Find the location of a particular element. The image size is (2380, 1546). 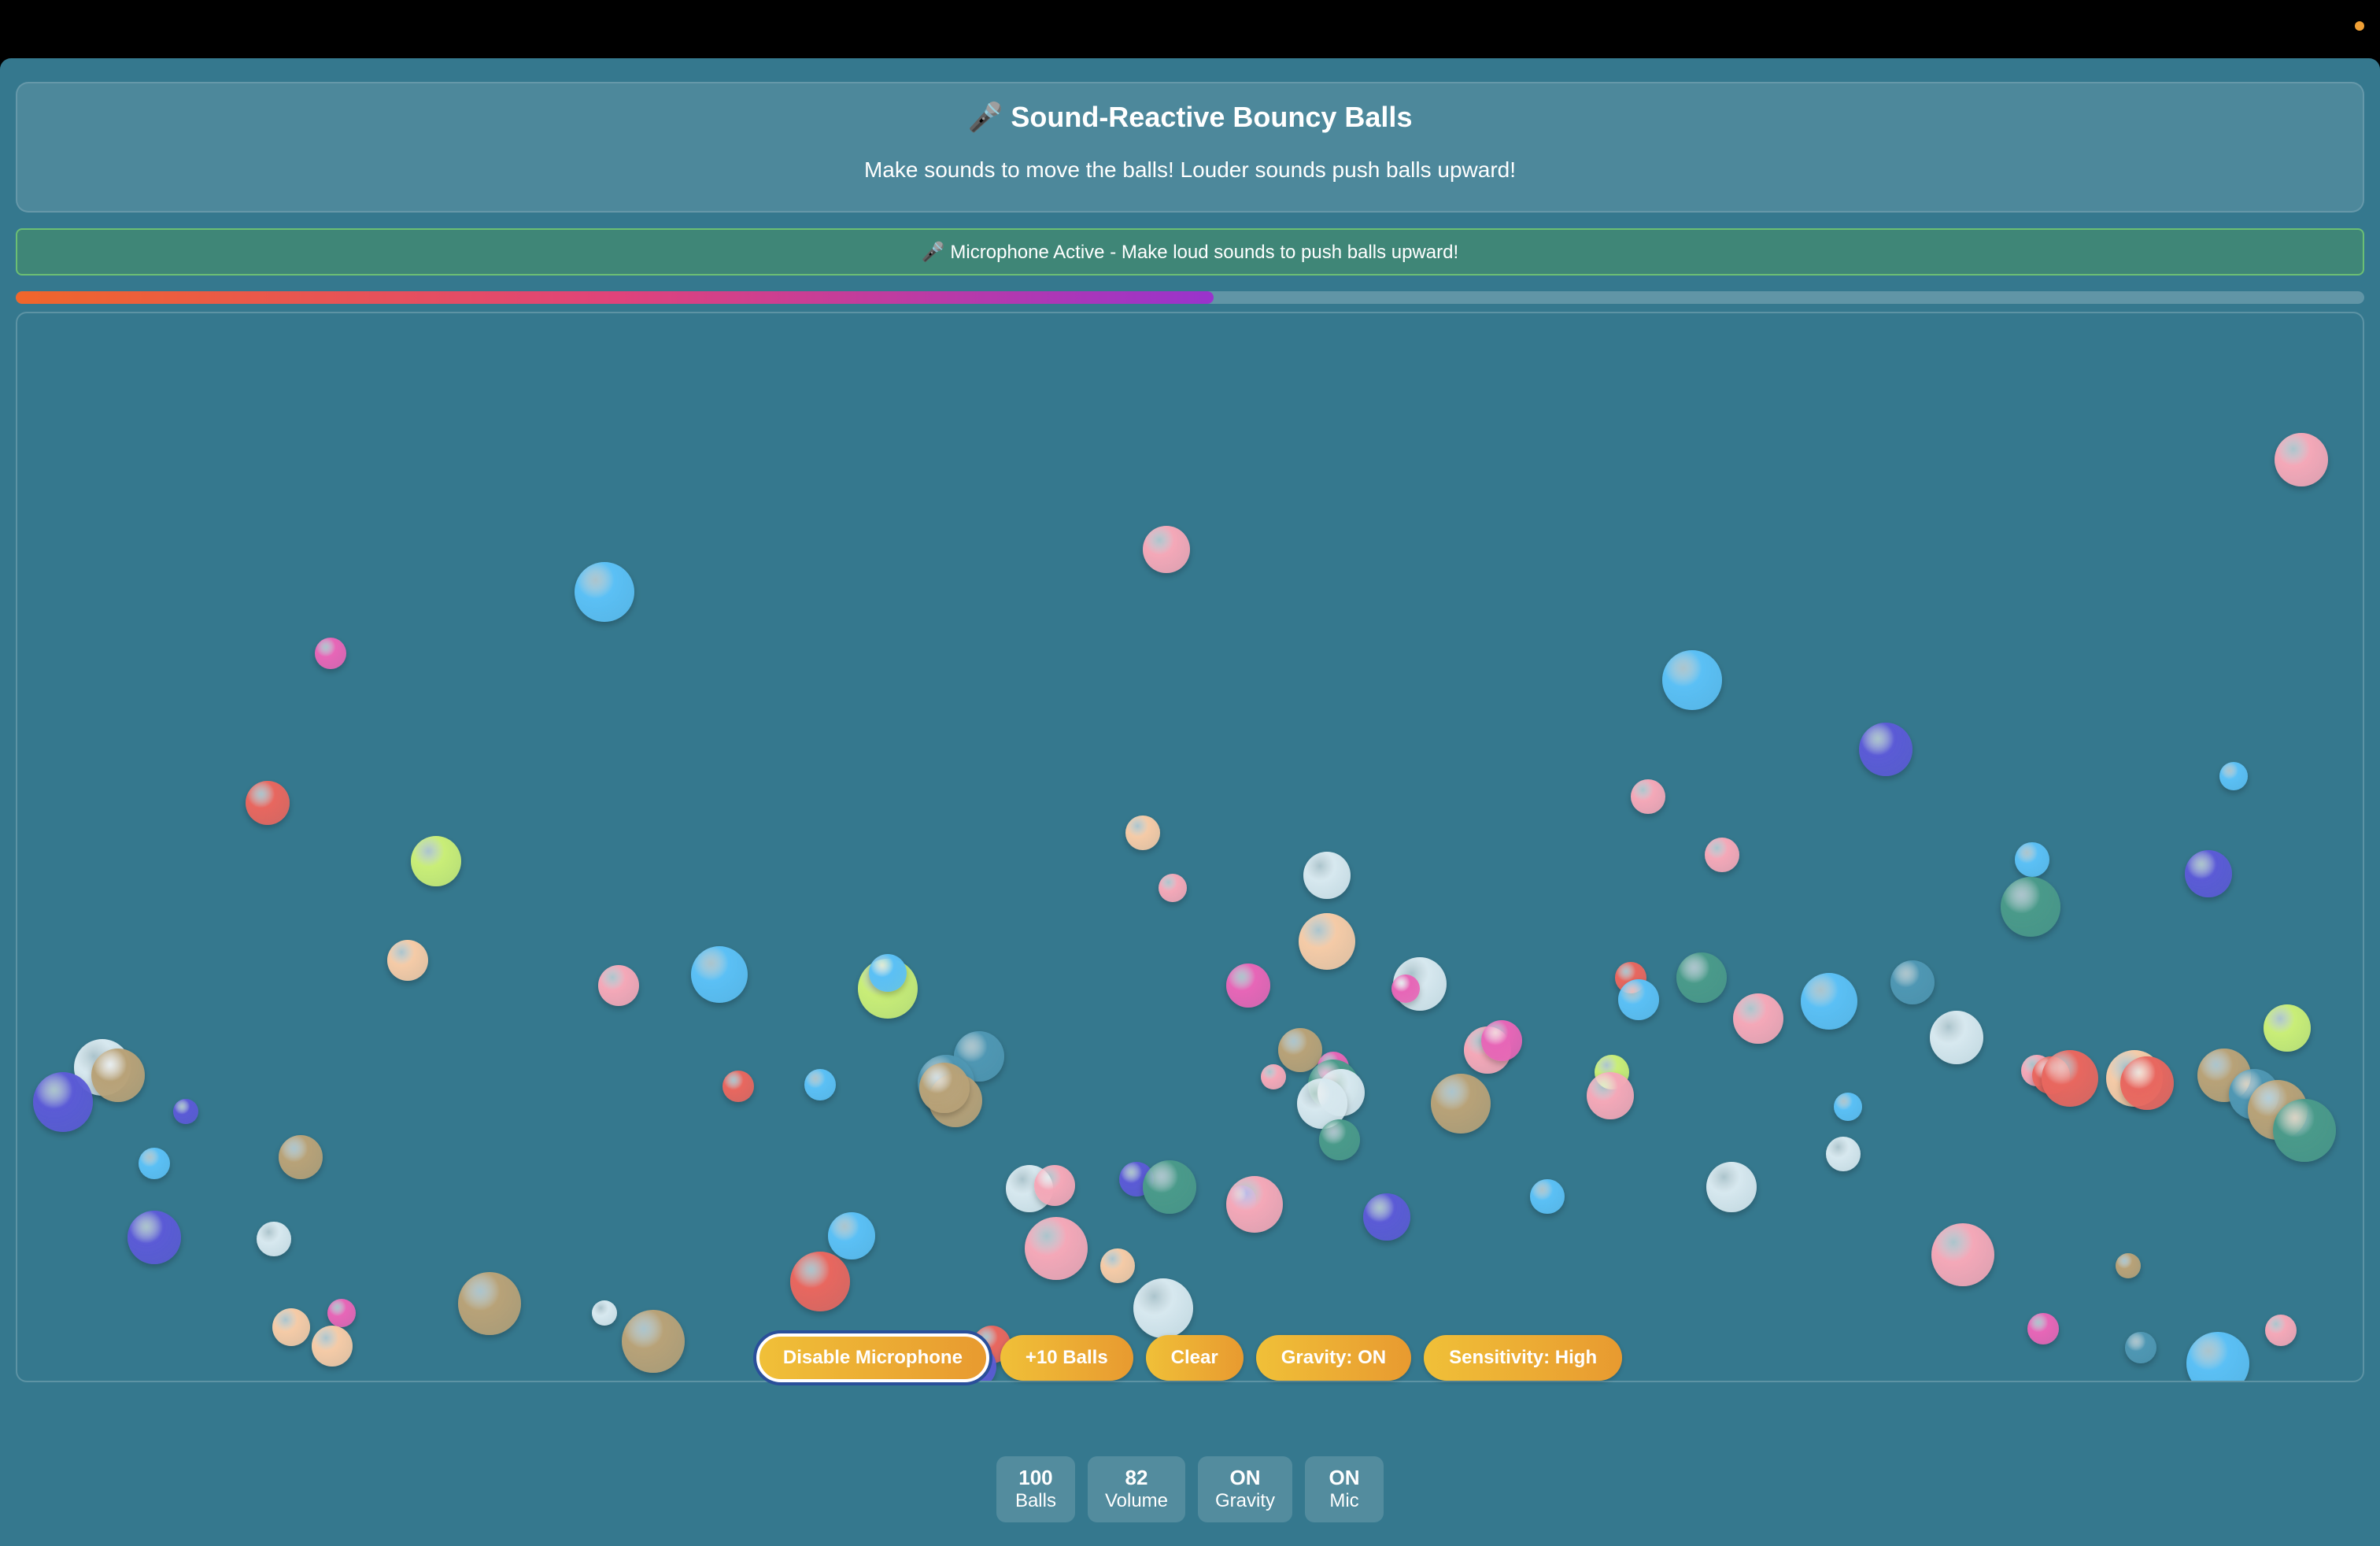

volume-meter-fill is located at coordinates (615, 297).